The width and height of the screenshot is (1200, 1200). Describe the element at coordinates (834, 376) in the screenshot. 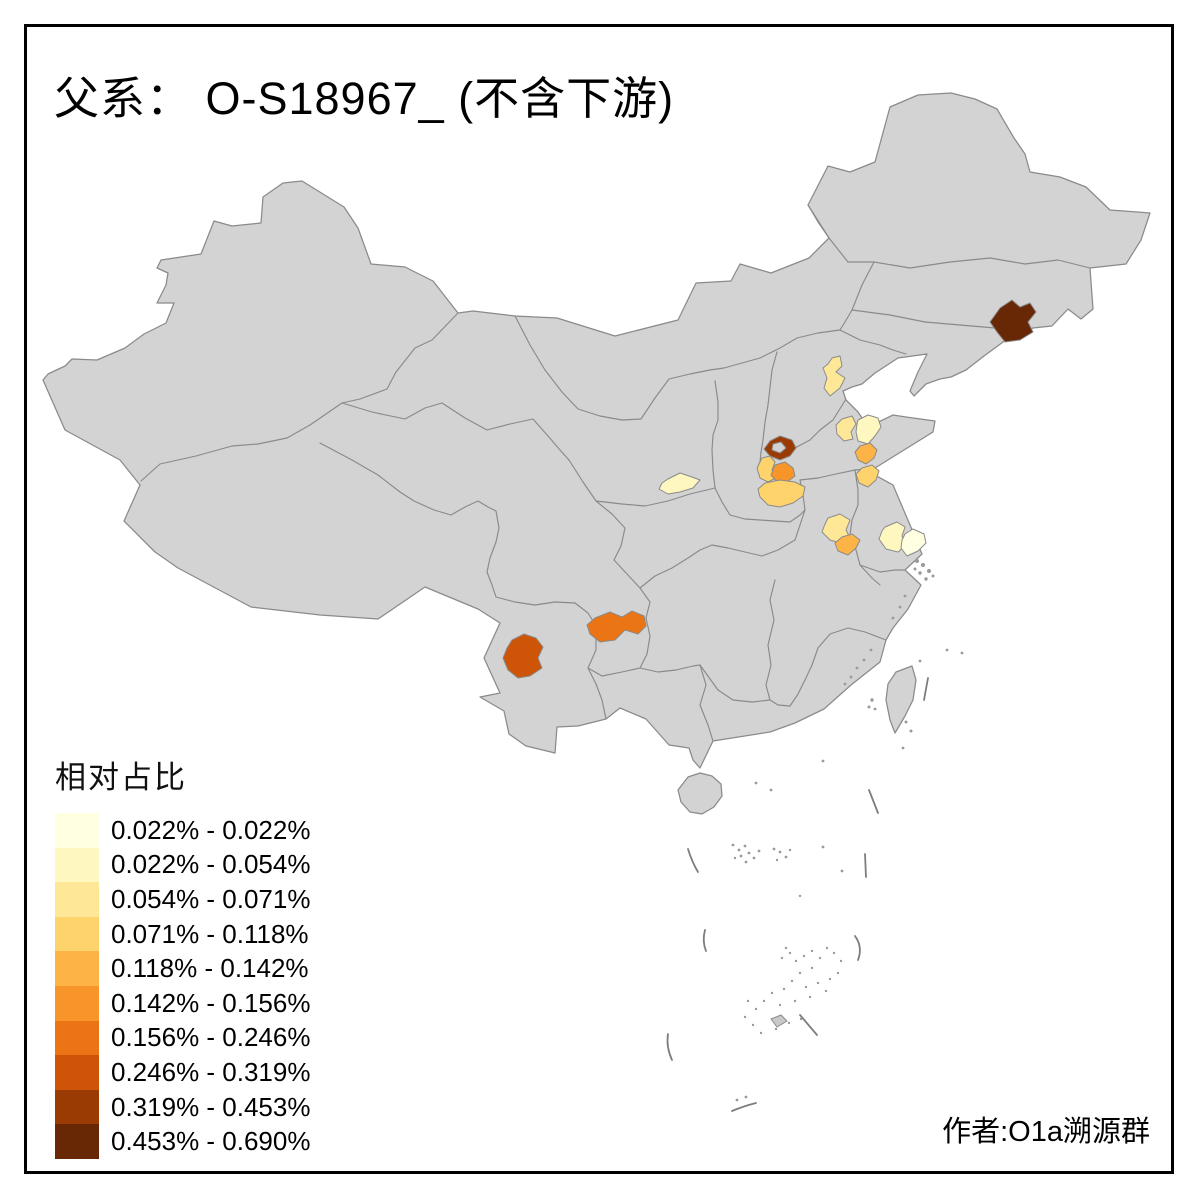

I see `colored-region-r2` at that location.